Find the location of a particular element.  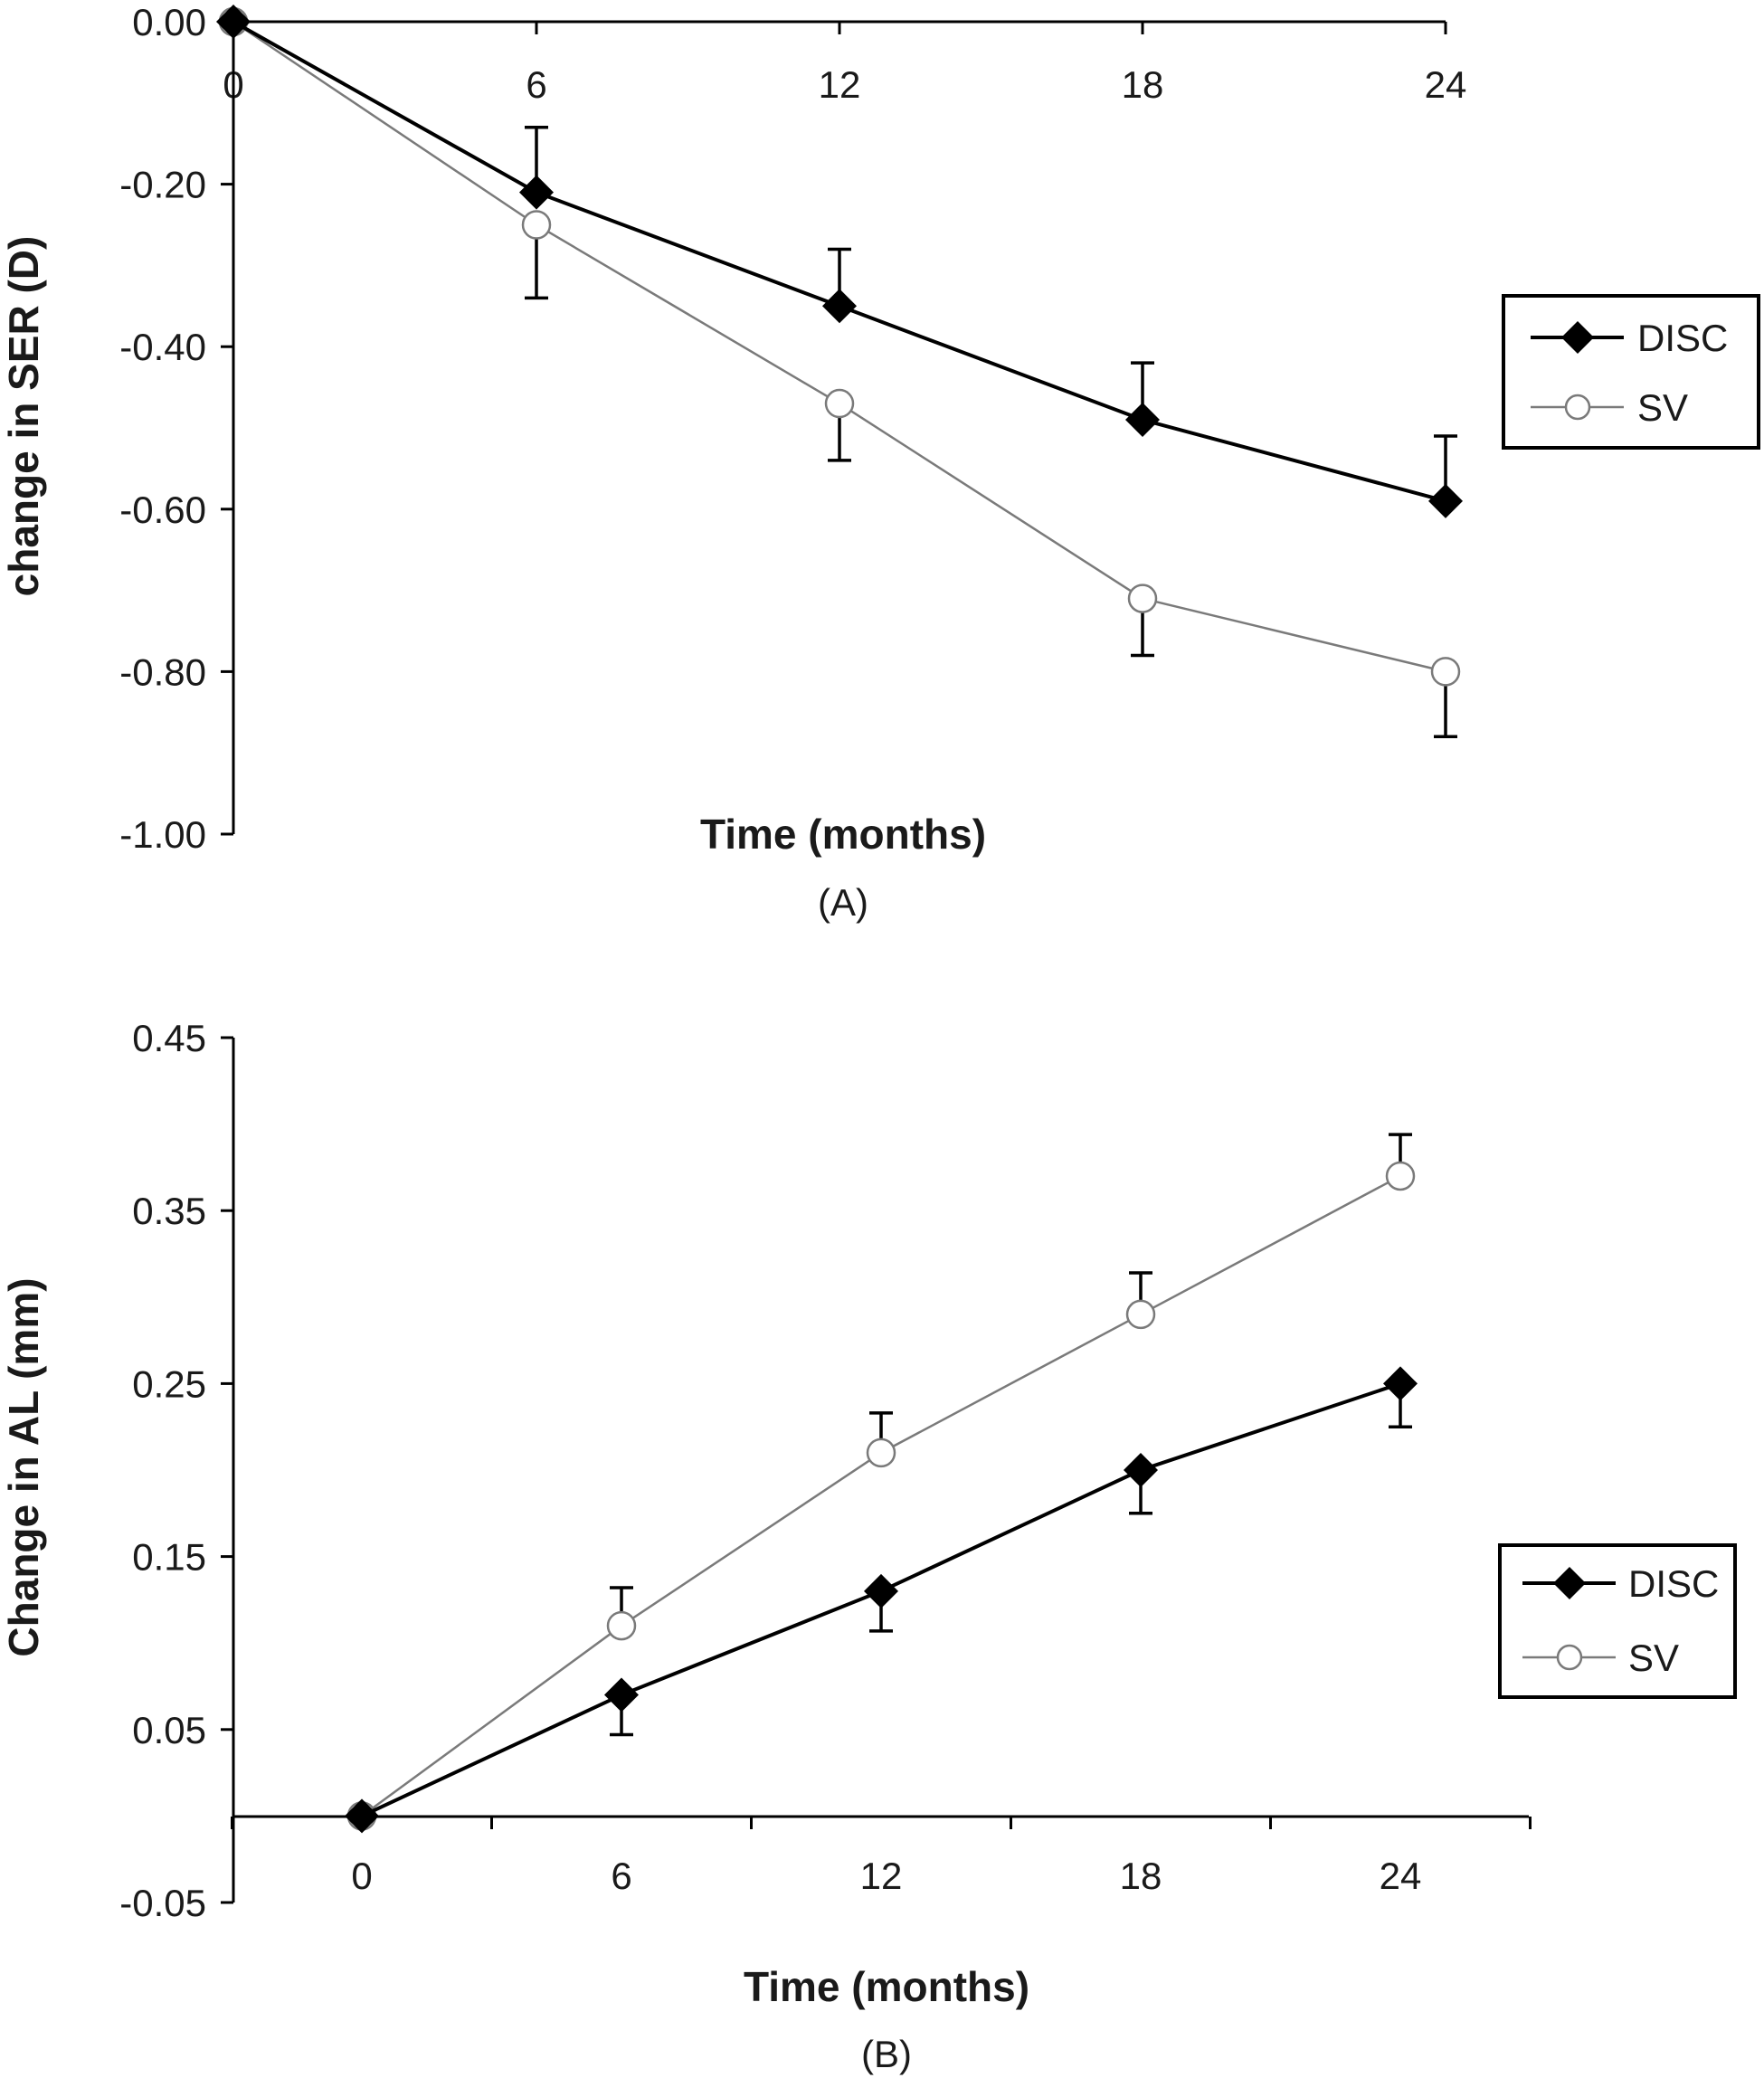

y-tick-label-b: 0.35 is located at coordinates (169, 1211).